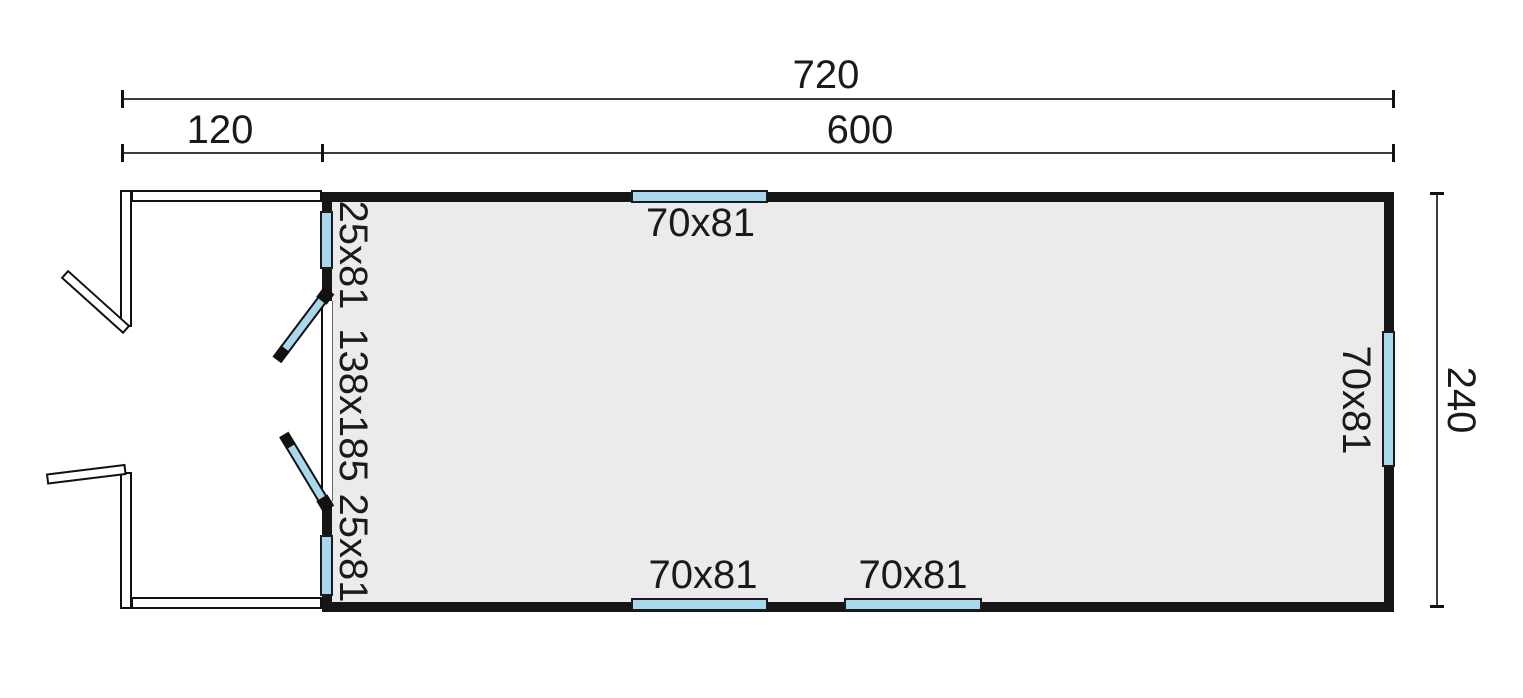 This screenshot has height=698, width=1523. I want to click on window-label-bottom-left: 70x81, so click(703, 575).